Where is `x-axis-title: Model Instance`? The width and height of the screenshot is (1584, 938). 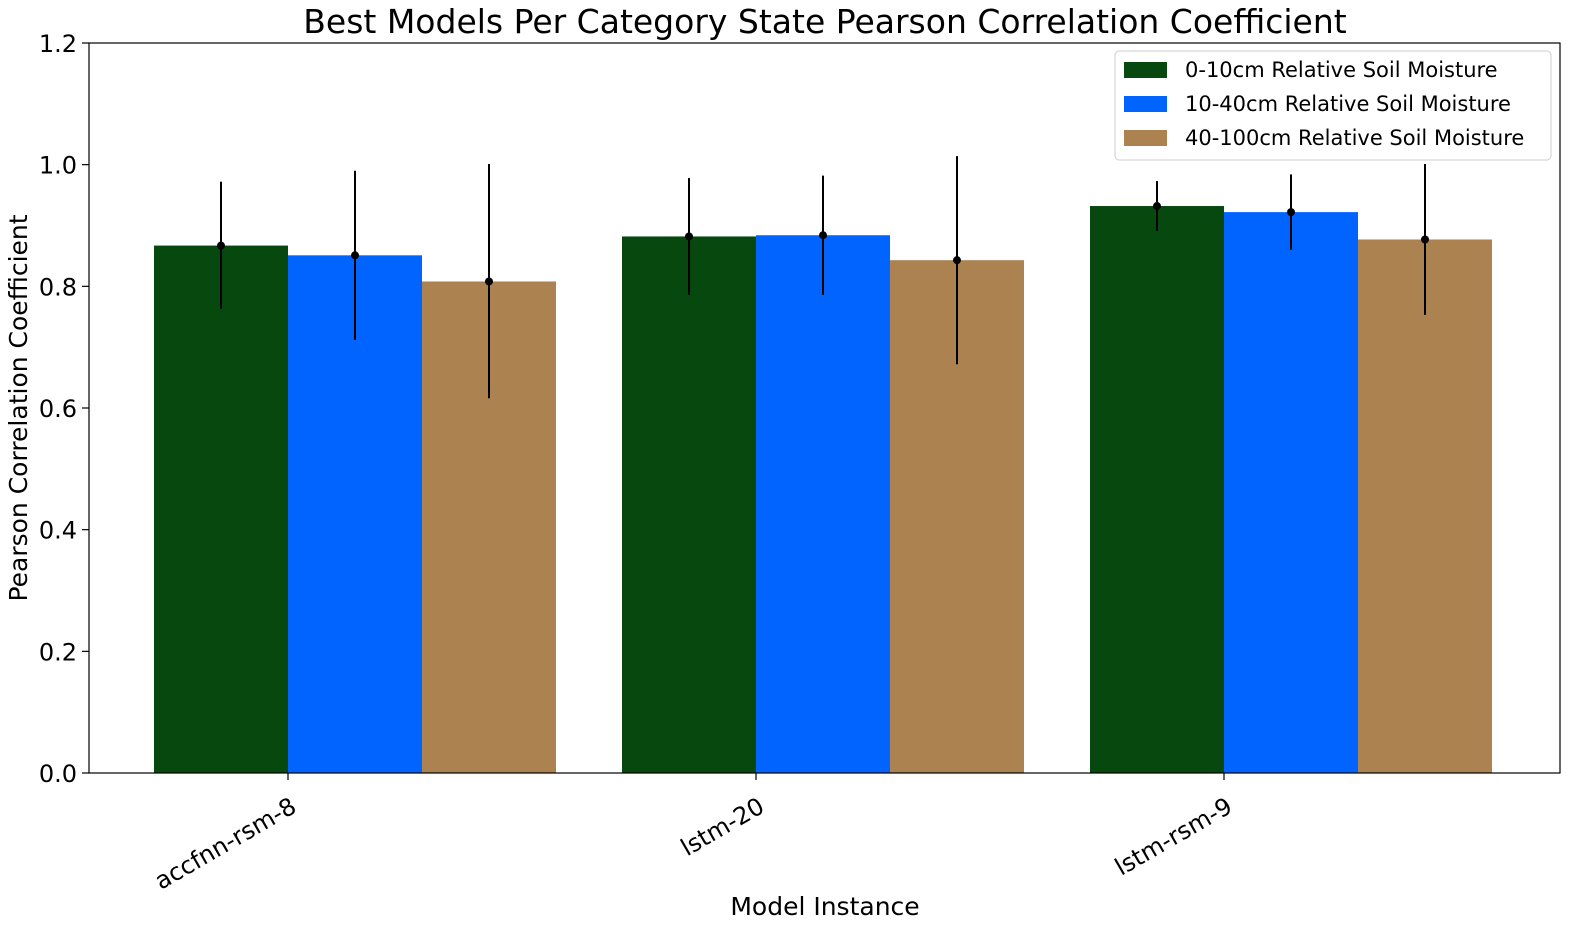
x-axis-title: Model Instance is located at coordinates (824, 906).